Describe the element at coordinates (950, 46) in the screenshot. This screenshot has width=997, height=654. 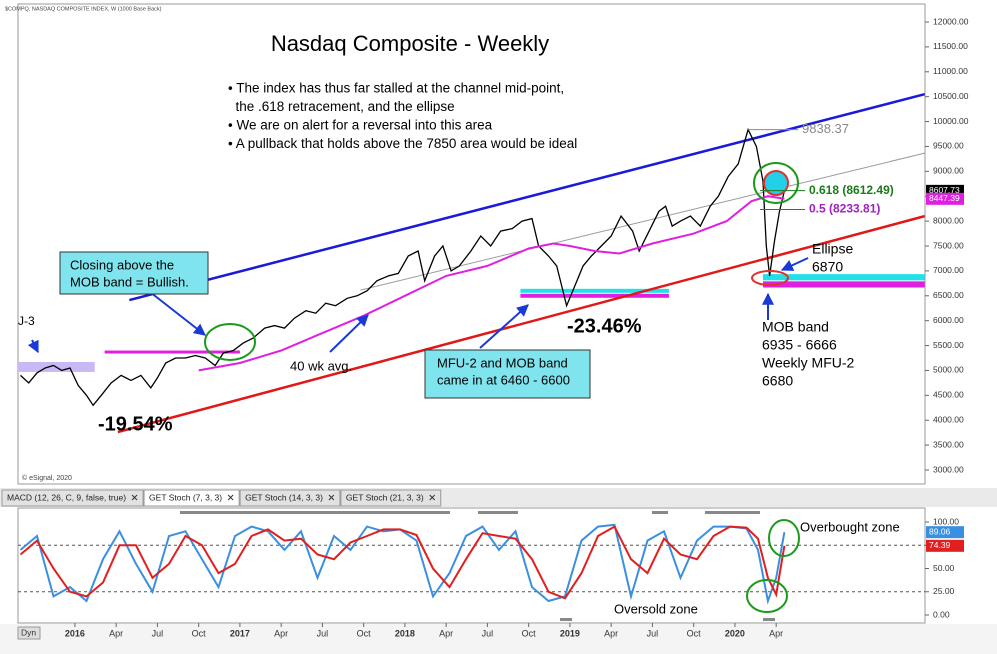
I see `y-tick-label: 11500.00` at that location.